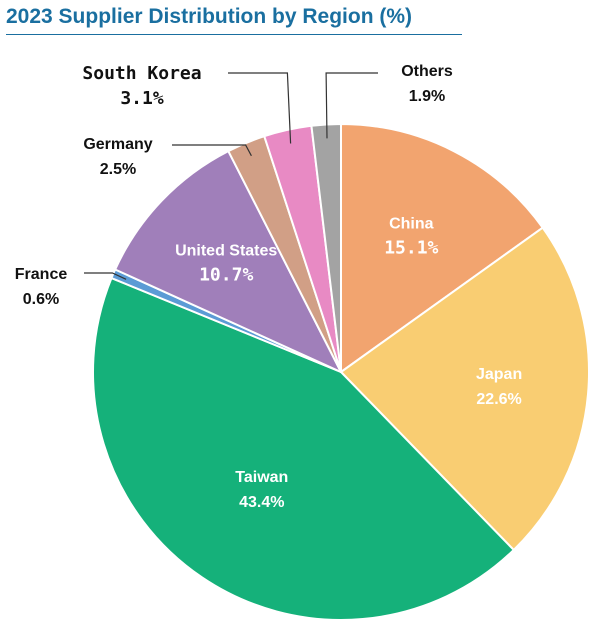  I want to click on slice-value-japan: 22.6%, so click(498, 399).